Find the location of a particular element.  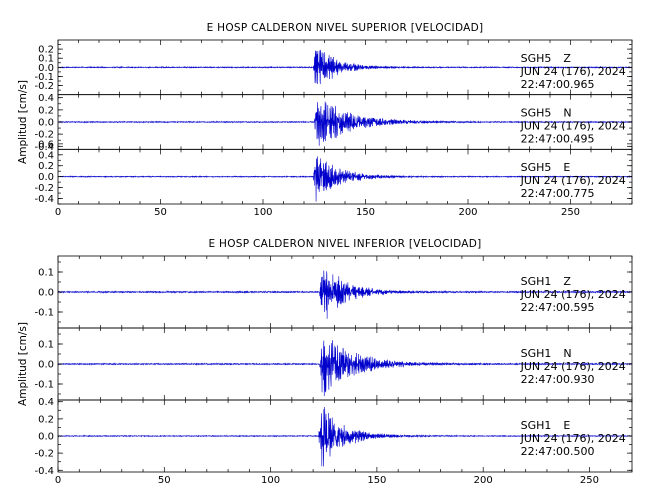

record-time: 22:47:00.500 is located at coordinates (558, 451).